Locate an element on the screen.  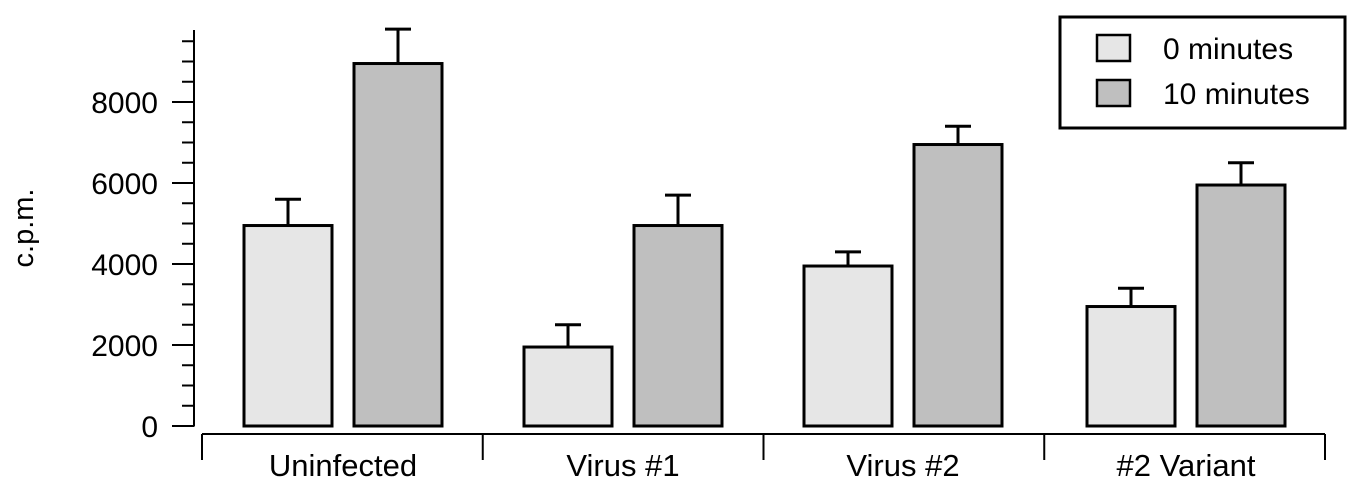
legend-label: 10 minutes is located at coordinates (1236, 94).